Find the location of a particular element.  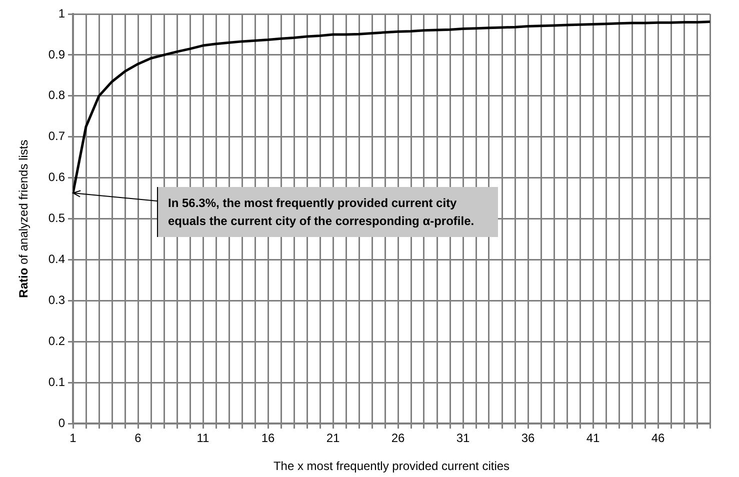

y-tick-label: 0.4 is located at coordinates (57, 259).